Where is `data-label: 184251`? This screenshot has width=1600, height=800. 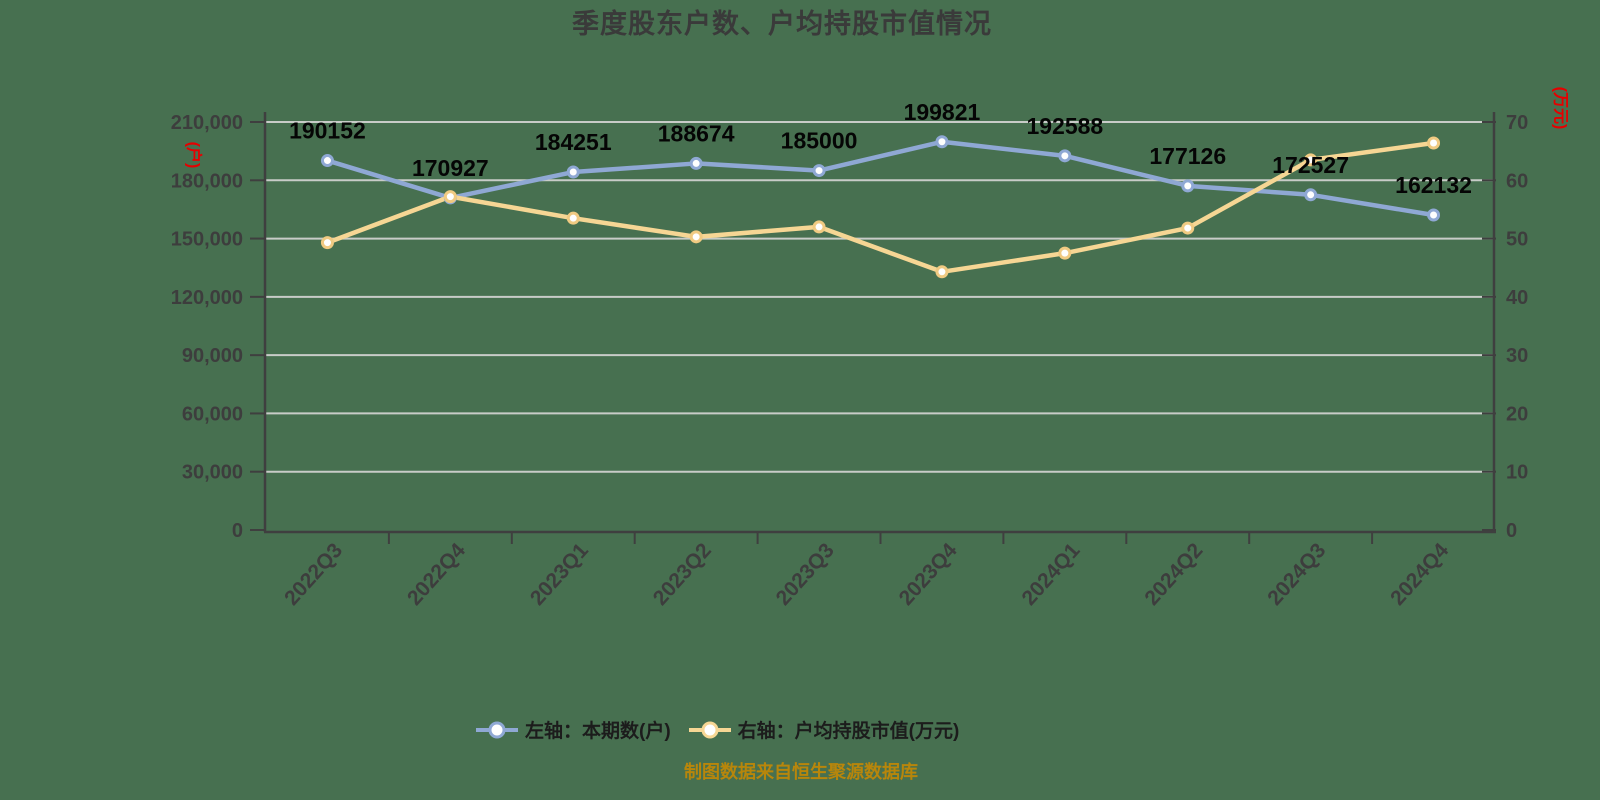 data-label: 184251 is located at coordinates (573, 142).